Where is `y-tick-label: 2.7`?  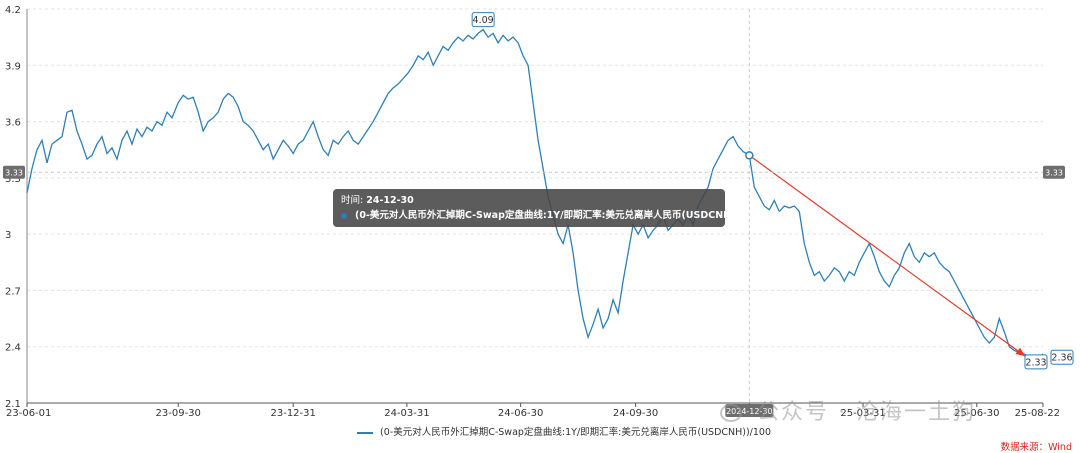 y-tick-label: 2.7 is located at coordinates (13, 291).